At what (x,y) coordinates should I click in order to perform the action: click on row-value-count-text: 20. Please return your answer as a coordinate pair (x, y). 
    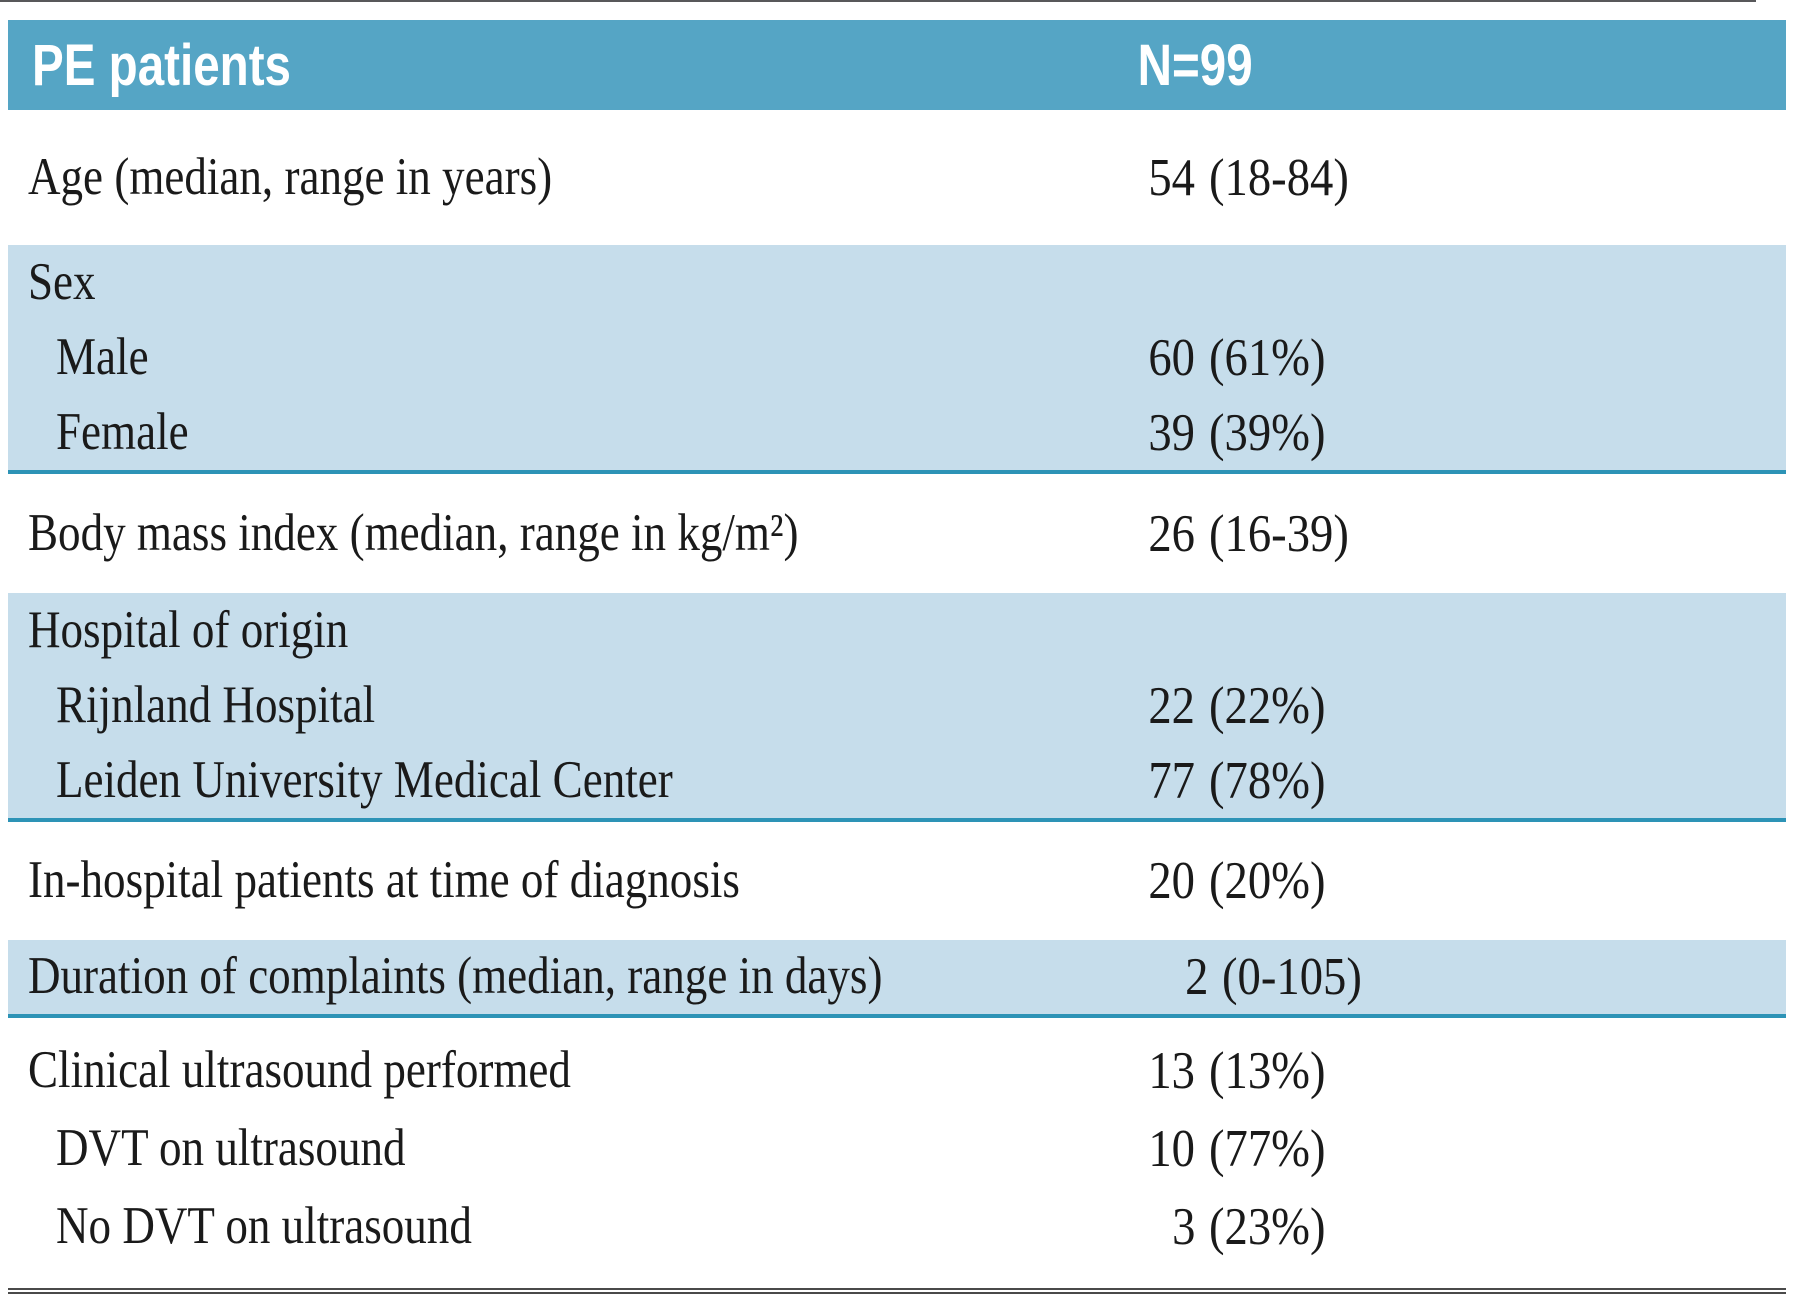
    Looking at the image, I should click on (1171, 881).